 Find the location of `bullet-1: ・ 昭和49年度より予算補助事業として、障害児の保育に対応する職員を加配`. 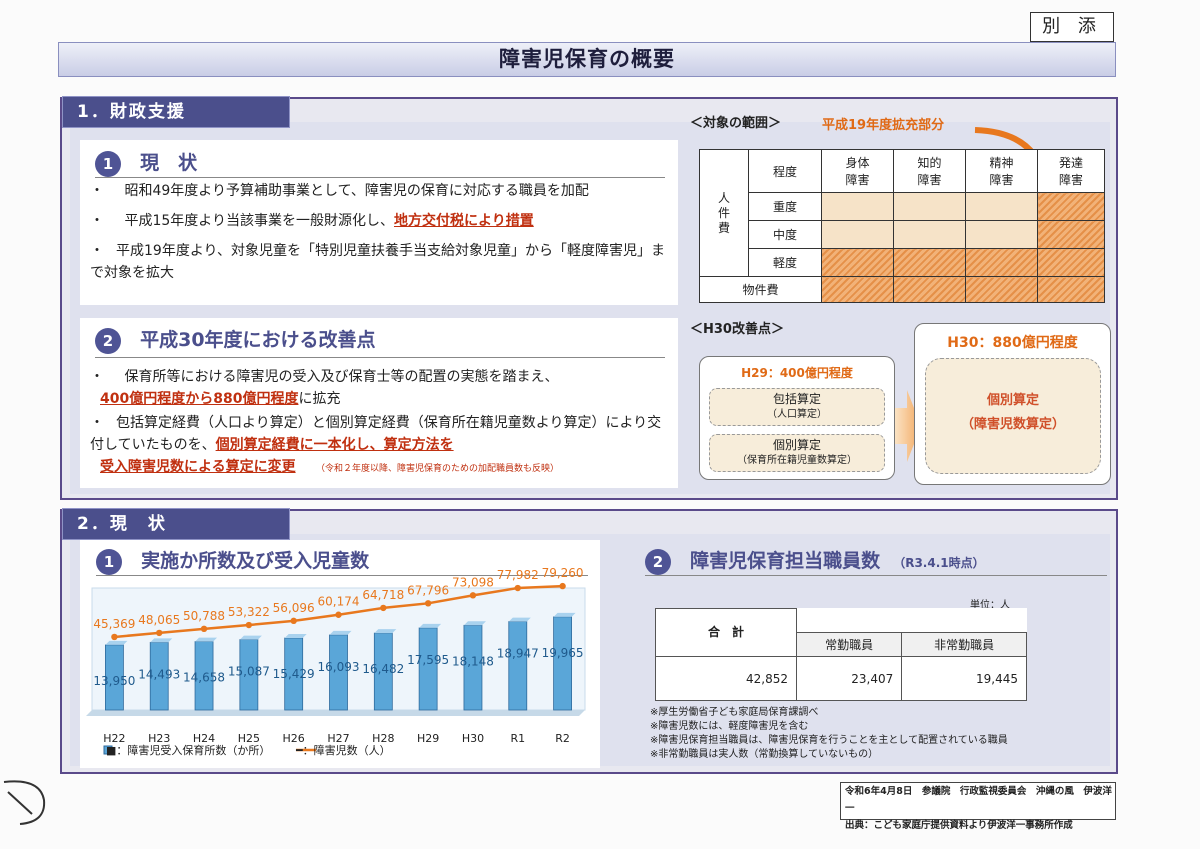

bullet-1: ・ 昭和49年度より予算補助事業として、障害児の保育に対応する職員を加配 is located at coordinates (382, 191).